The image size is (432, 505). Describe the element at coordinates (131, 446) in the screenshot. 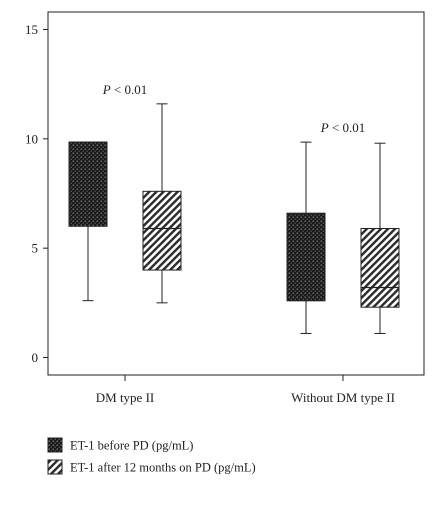

I see `legend-label: ET-1 before PD (pg/mL)` at that location.